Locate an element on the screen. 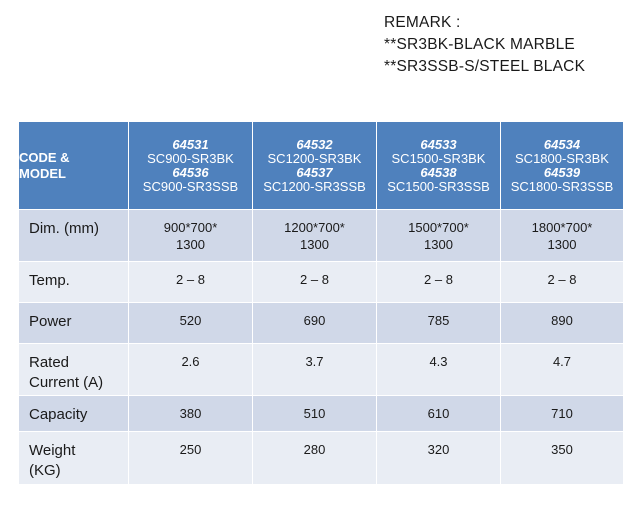  table-row-temperature: Temp. 2 – 8 2 – 8 2 – 8 2 – 8 is located at coordinates (321, 282).